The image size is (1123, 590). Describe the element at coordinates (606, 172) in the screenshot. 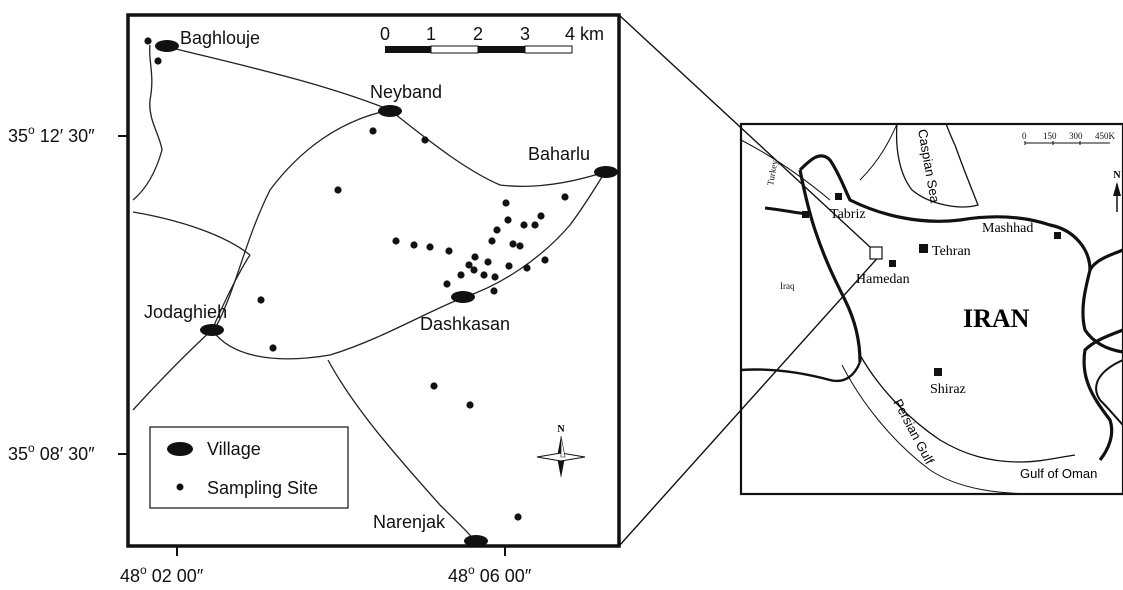

I see `village-marker-baharlu` at that location.